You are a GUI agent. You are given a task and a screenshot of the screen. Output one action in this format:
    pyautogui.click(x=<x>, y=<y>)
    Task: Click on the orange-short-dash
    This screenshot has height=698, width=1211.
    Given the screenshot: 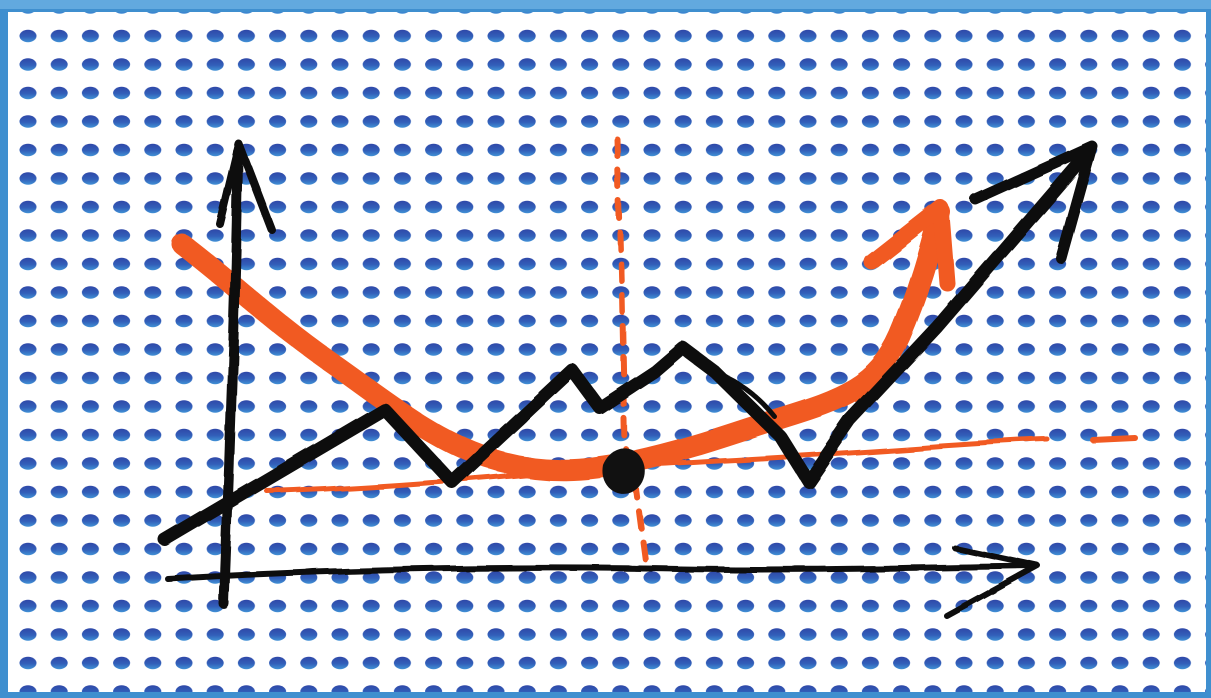 What is the action you would take?
    pyautogui.click(x=1113, y=438)
    